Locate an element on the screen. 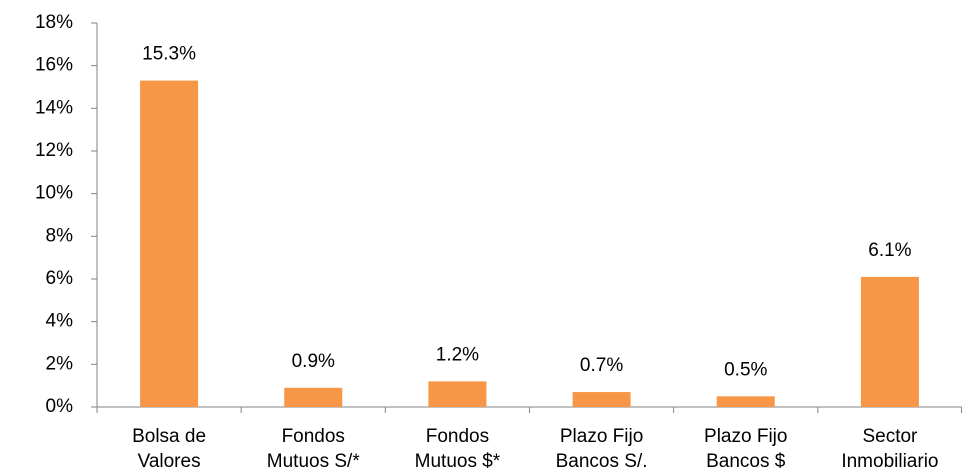 The width and height of the screenshot is (962, 475). y-tick-label: 4% is located at coordinates (60, 321).